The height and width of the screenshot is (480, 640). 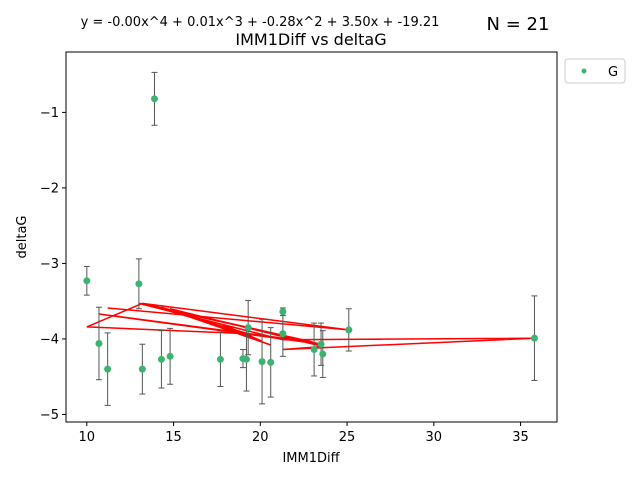 I want to click on x-tick-label: 10, so click(x=87, y=437).